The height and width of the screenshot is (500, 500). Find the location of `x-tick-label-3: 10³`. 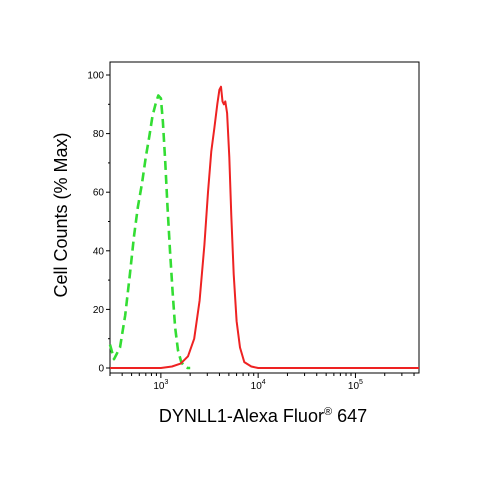

x-tick-label-3: 10³ is located at coordinates (160, 385).